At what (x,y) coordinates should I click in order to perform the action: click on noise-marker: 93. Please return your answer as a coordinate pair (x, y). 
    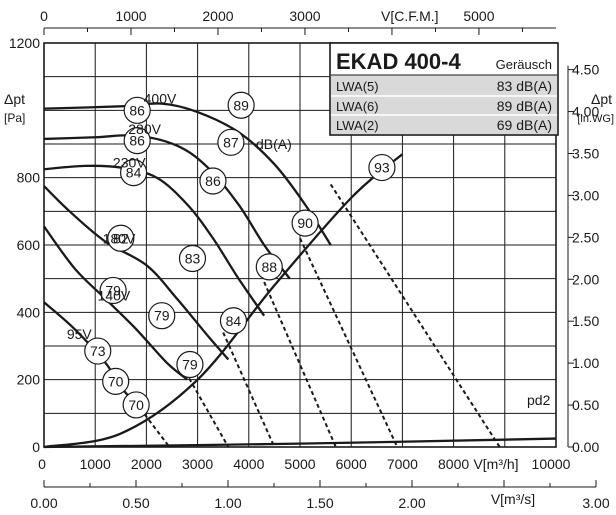
    Looking at the image, I should click on (382, 167).